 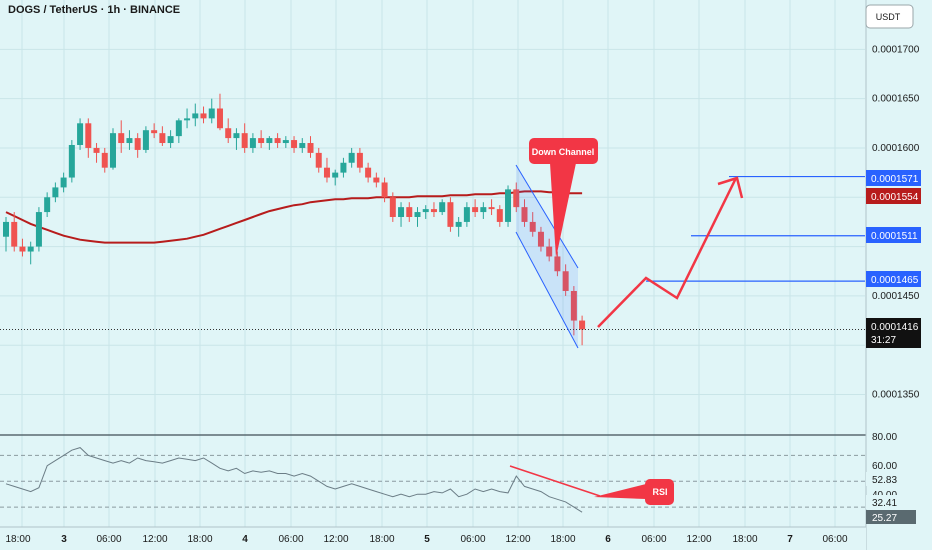 I want to click on time-tick-label: 7, so click(x=790, y=539).